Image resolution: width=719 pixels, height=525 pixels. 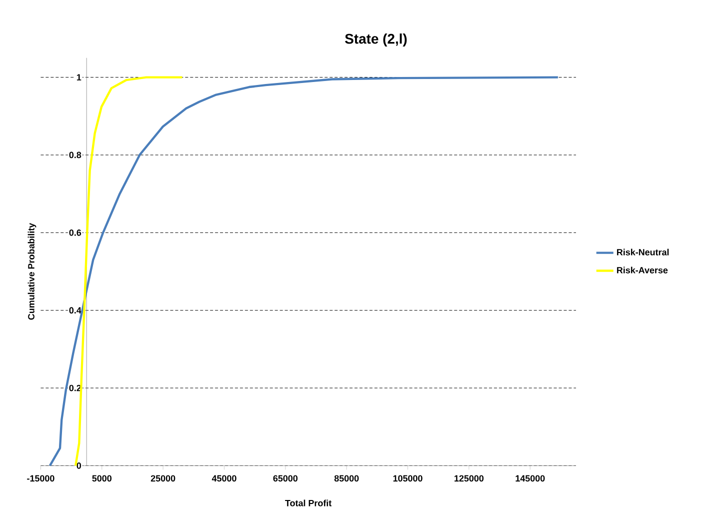 What do you see at coordinates (643, 252) in the screenshot?
I see `legend-label: Risk-Neutral` at bounding box center [643, 252].